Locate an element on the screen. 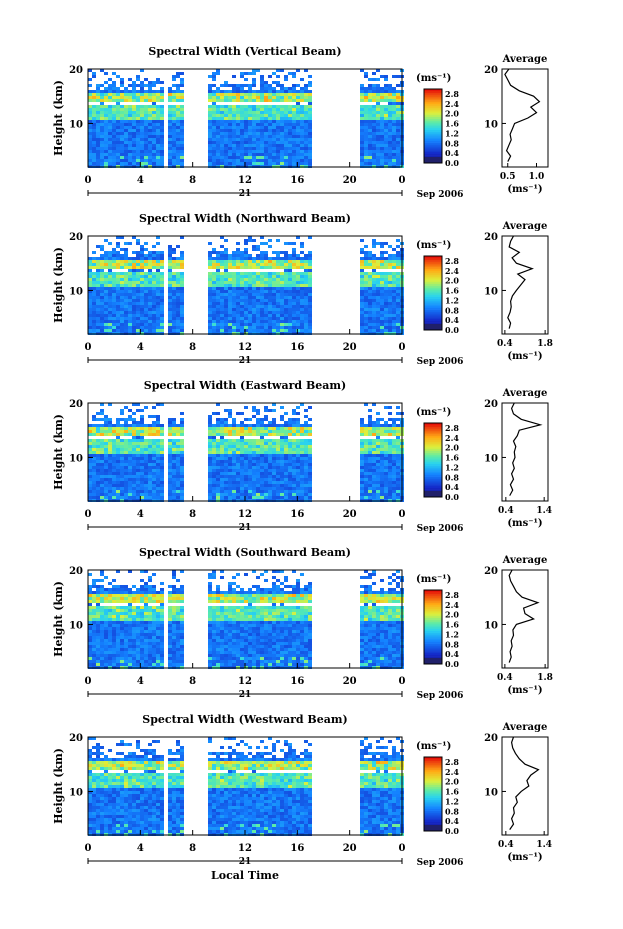  colorbar-tick-label: 1.6 is located at coordinates (452, 291).